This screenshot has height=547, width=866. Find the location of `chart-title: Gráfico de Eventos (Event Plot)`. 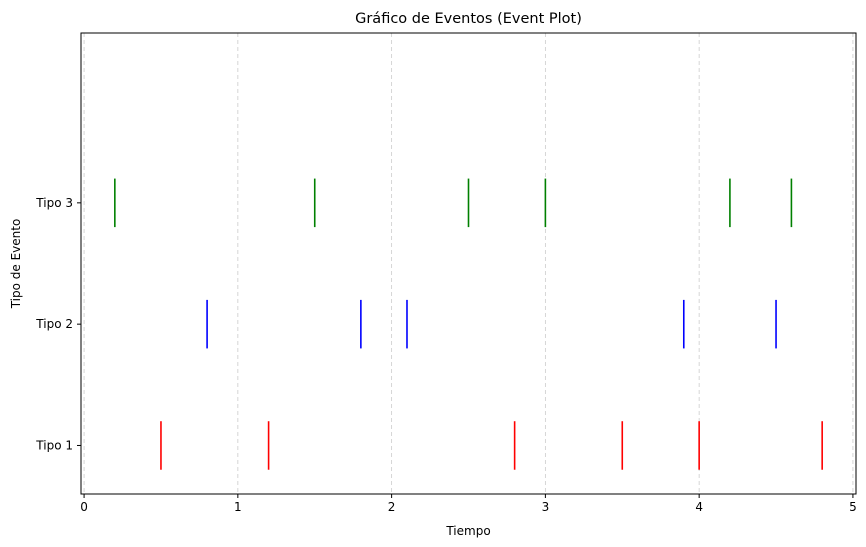

chart-title: Gráfico de Eventos (Event Plot) is located at coordinates (468, 19).